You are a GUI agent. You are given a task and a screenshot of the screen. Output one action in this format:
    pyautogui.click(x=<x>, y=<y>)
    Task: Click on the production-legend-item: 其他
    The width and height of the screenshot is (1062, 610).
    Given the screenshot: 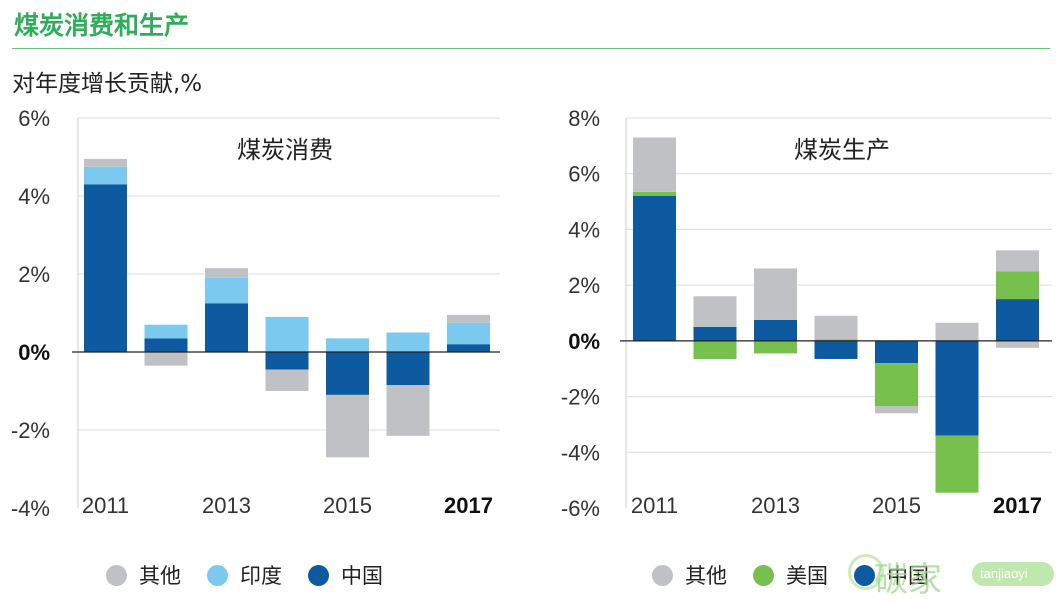 What is the action you would take?
    pyautogui.click(x=689, y=575)
    